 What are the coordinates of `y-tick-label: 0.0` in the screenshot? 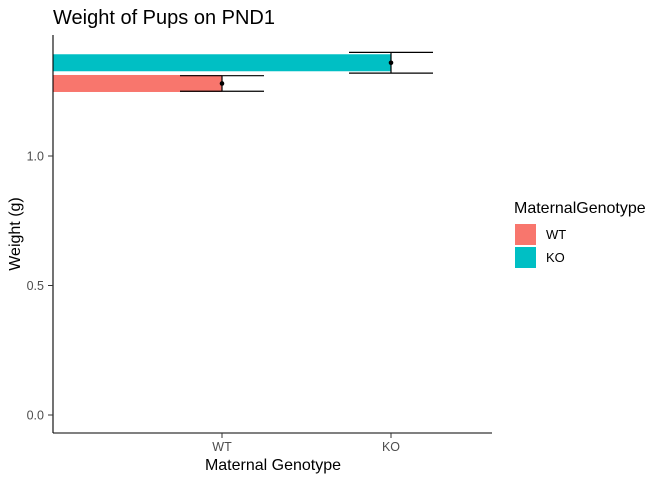 It's located at (35, 416).